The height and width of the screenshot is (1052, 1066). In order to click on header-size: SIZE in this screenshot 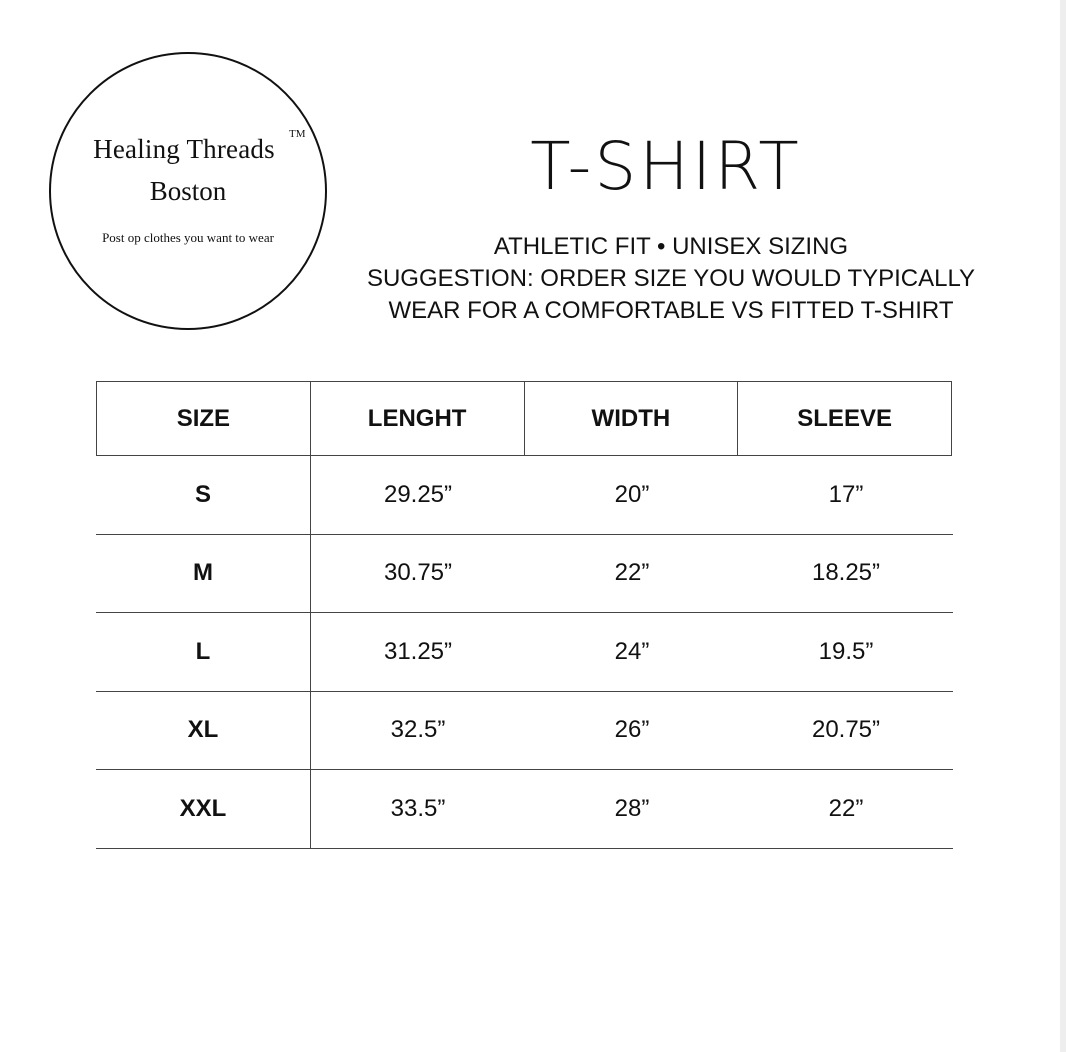, I will do `click(203, 418)`.